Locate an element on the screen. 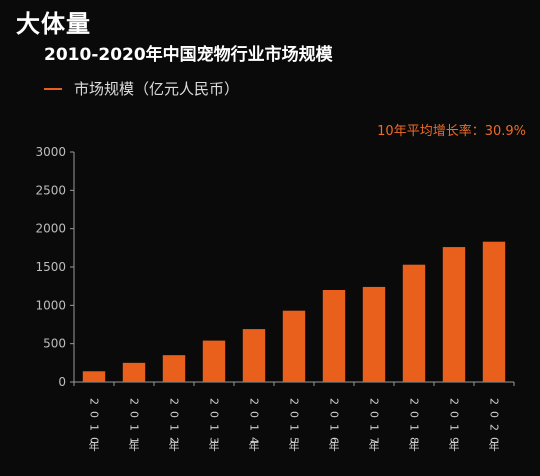 The height and width of the screenshot is (476, 540). page-heading: 大体量 is located at coordinates (53, 24).